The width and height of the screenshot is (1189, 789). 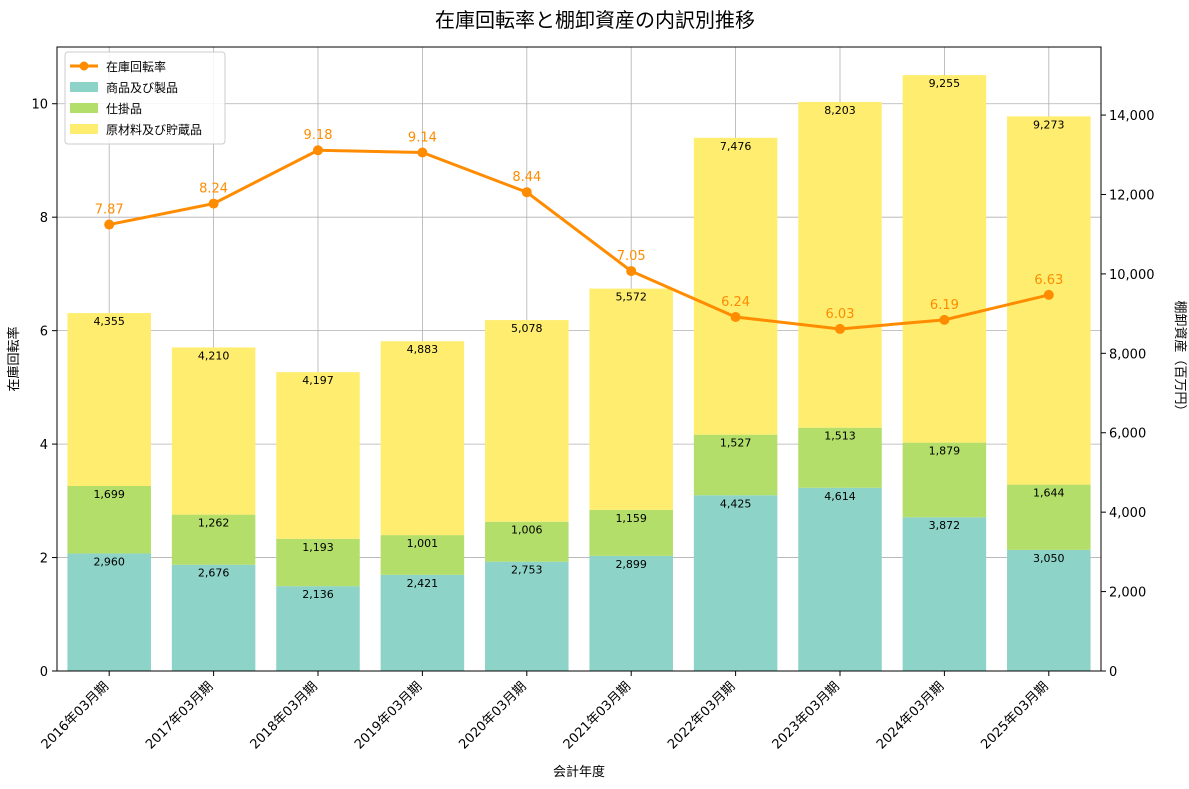 What do you see at coordinates (423, 543) in the screenshot?
I see `bar-value-label: 1,001` at bounding box center [423, 543].